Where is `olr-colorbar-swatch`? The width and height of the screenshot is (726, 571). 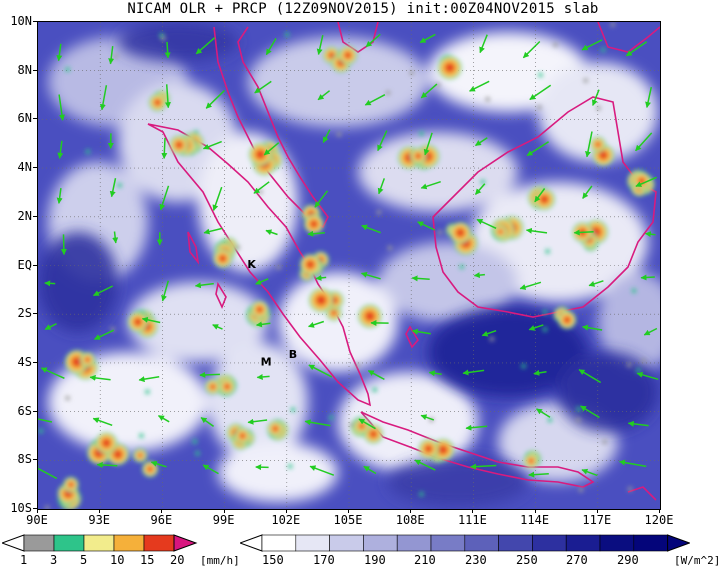 olr-colorbar-swatch is located at coordinates (650, 543).